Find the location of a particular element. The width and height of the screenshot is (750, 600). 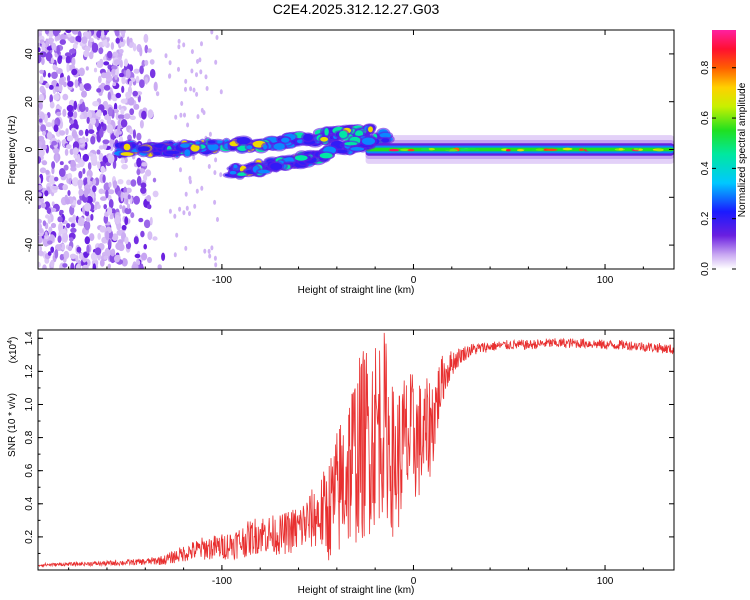

colorbar-tick-label: 0.8 is located at coordinates (705, 67).